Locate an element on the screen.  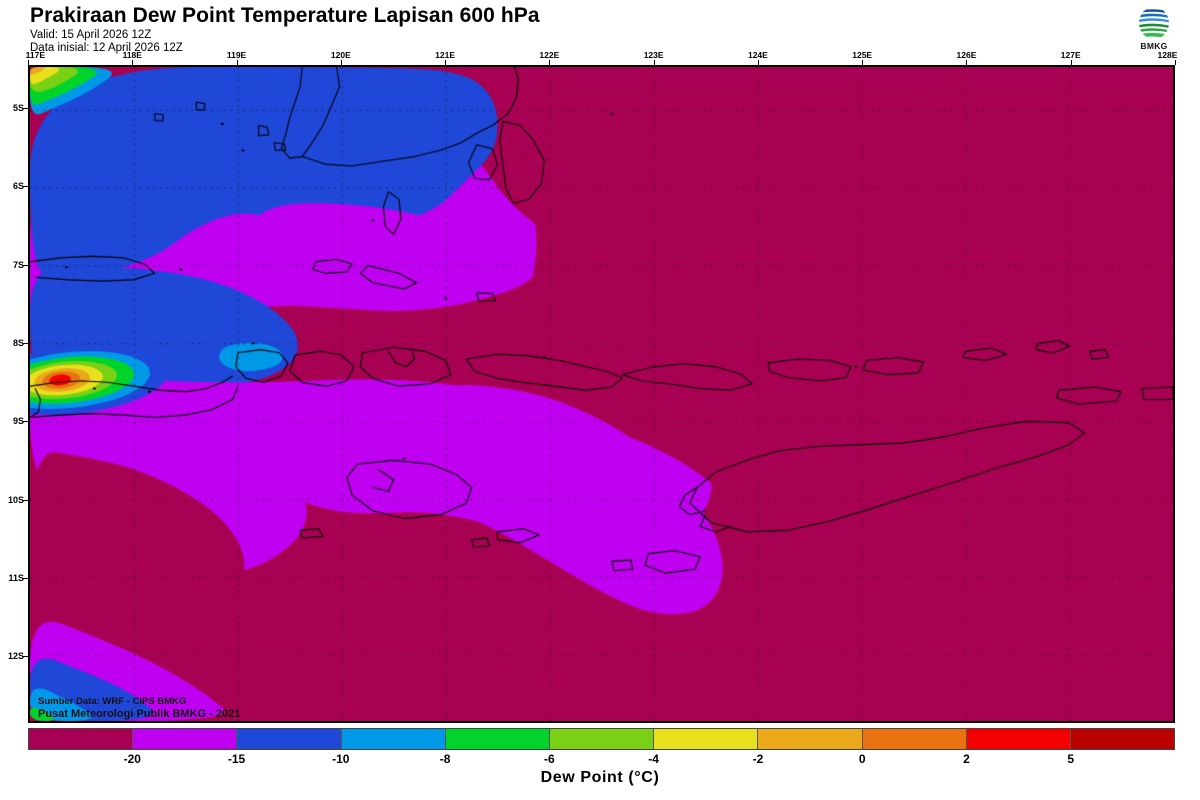
lon-tick-label: 123E is located at coordinates (653, 55).